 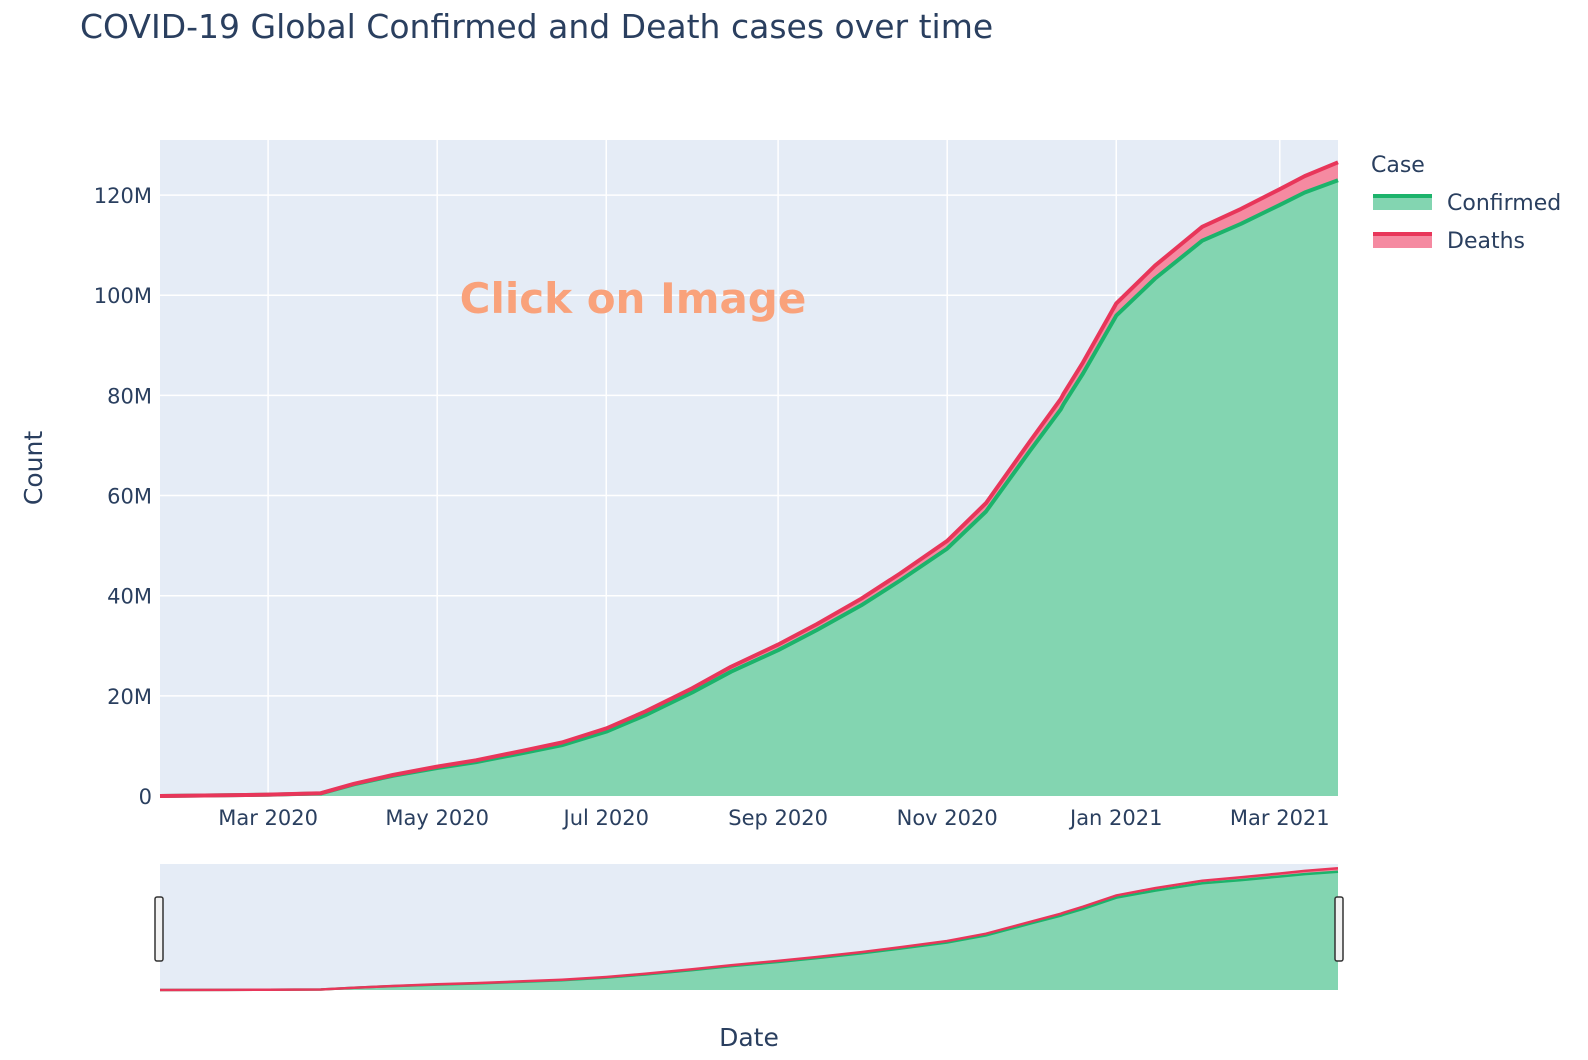 I want to click on y-tick-label: 0, so click(x=145, y=797).